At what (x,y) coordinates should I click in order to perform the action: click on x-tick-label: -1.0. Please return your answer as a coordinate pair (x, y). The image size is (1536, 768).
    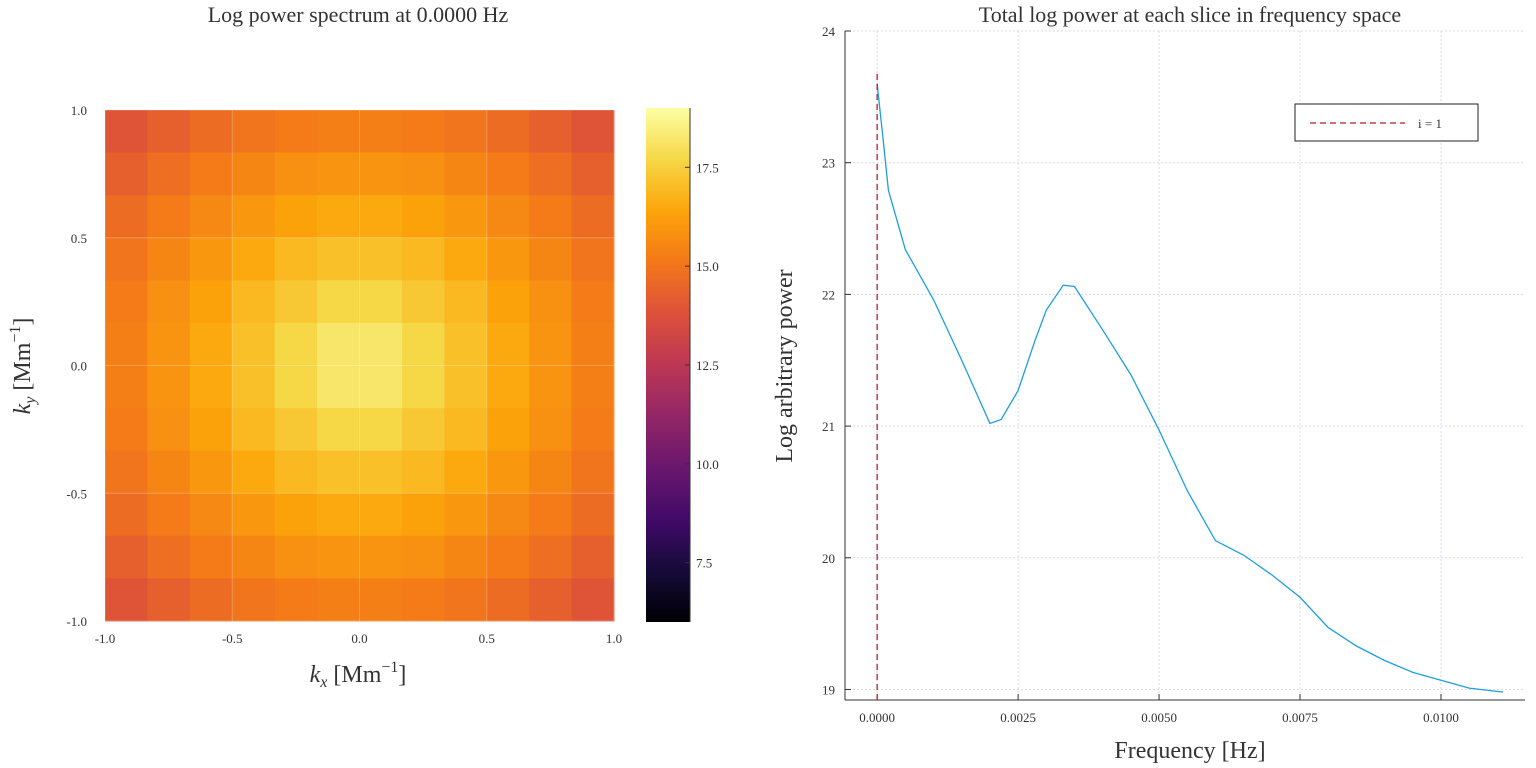
    Looking at the image, I should click on (105, 638).